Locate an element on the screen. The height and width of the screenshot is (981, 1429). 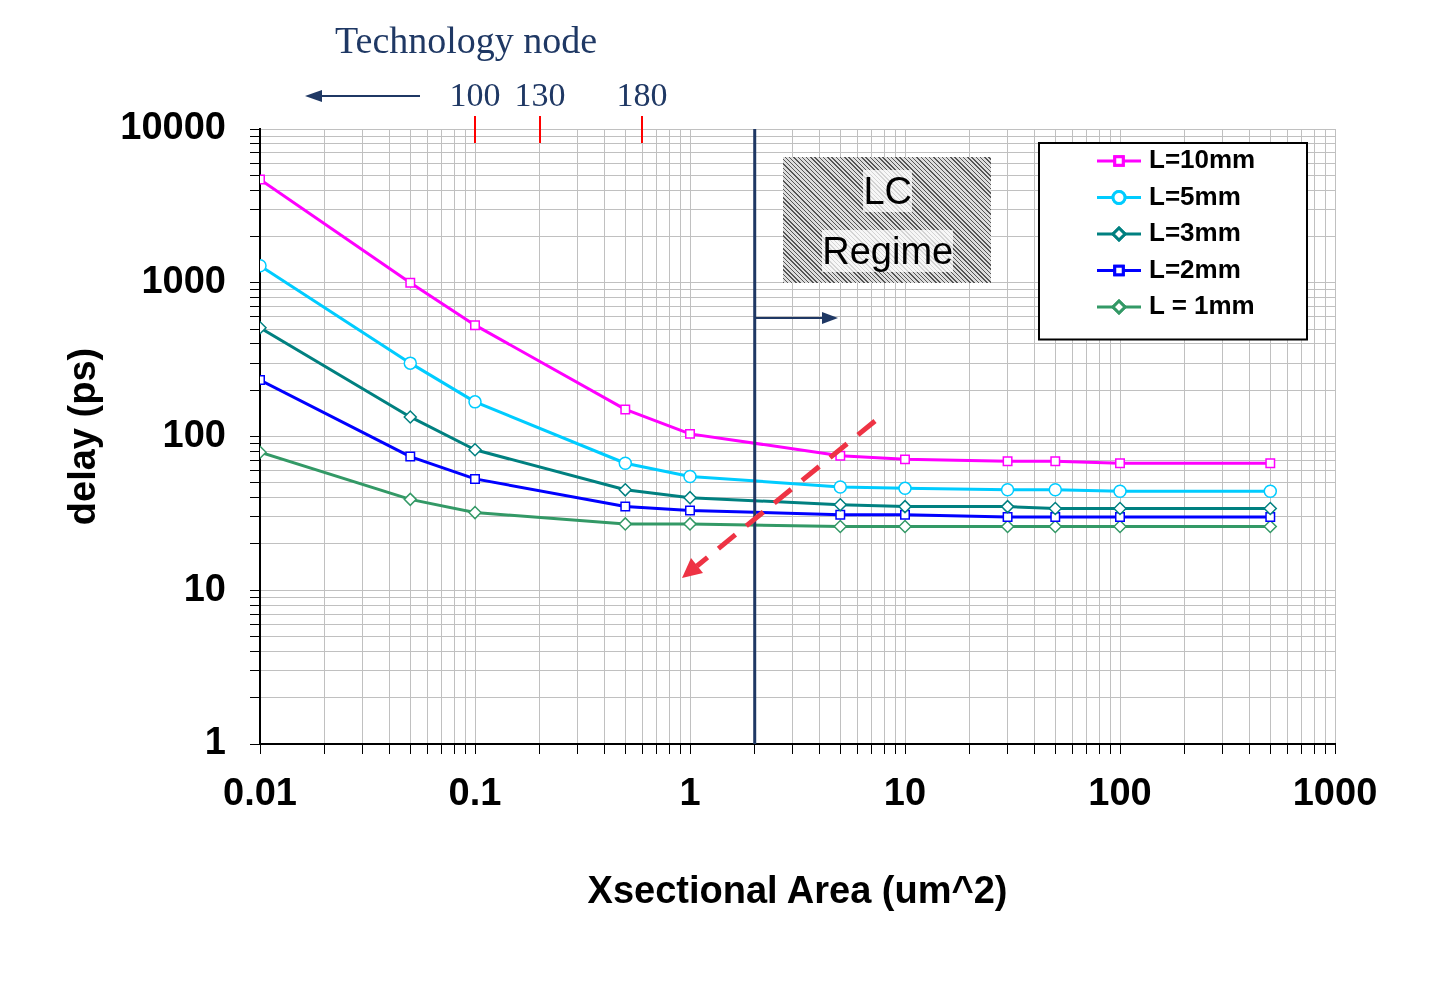
y-tick-label: 100 is located at coordinates (194, 433).